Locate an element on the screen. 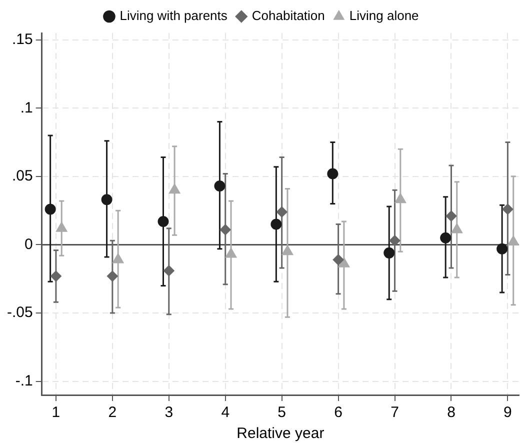 The image size is (526, 443). y-tick-label: .05 is located at coordinates (22, 176).